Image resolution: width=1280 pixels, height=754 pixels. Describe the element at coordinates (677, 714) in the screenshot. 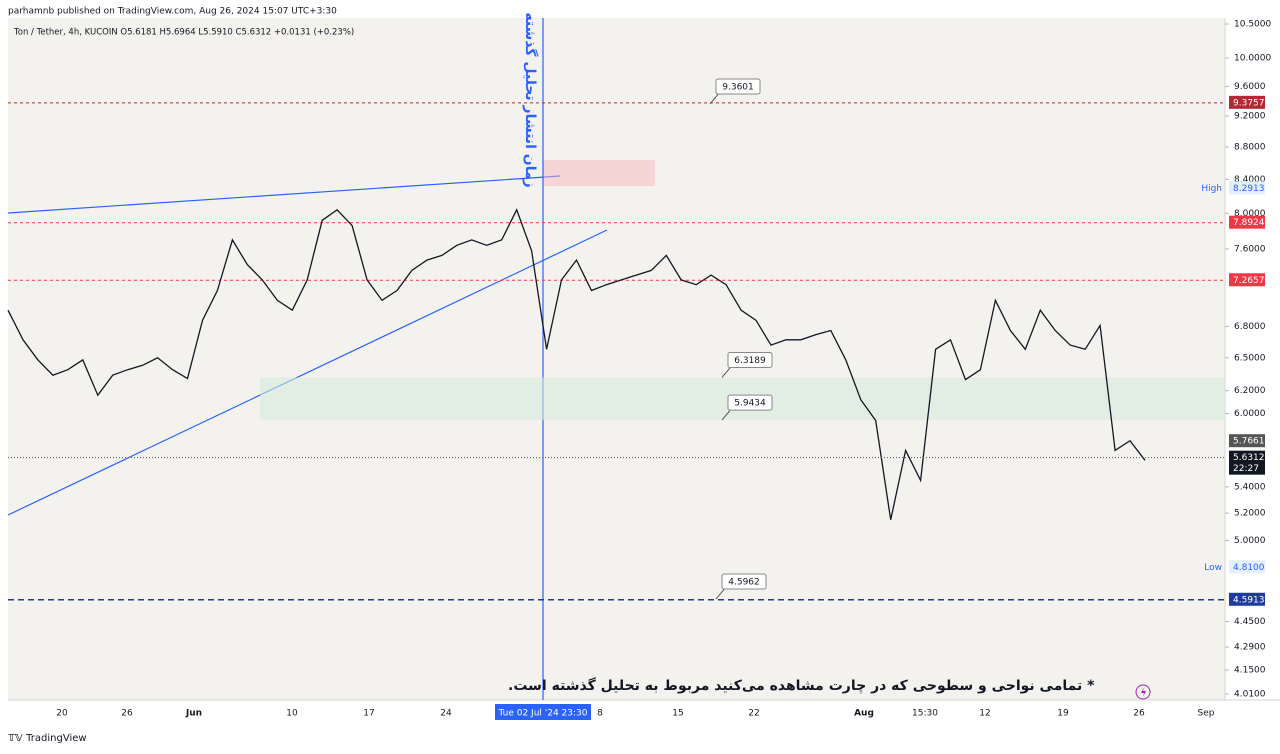

I see `time-label: 15` at that location.